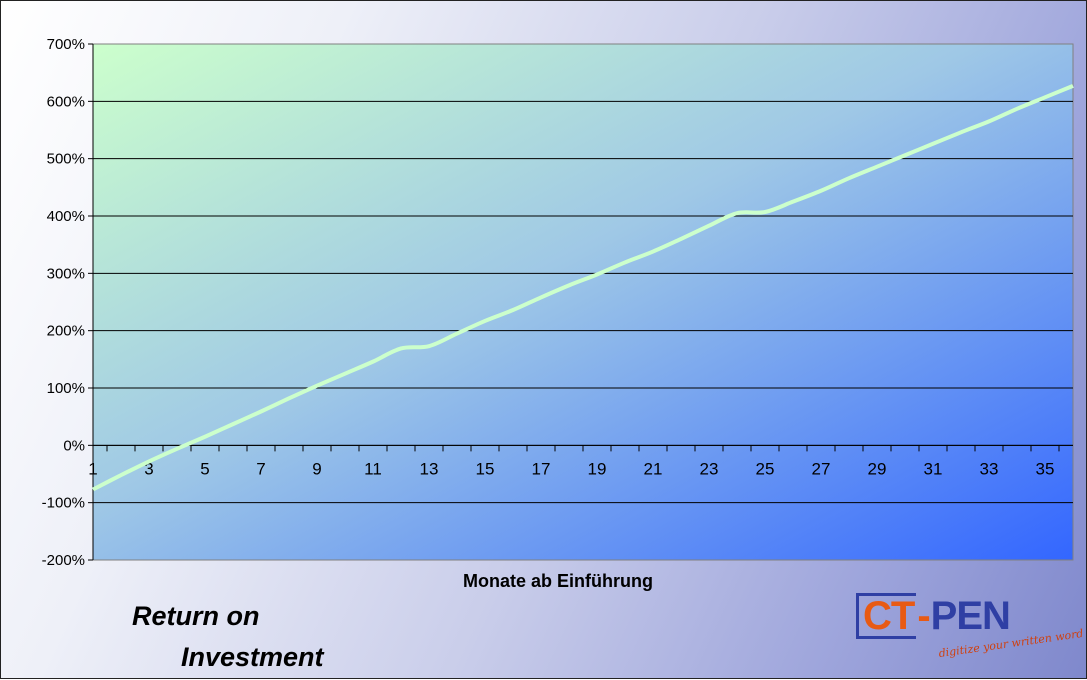 The height and width of the screenshot is (680, 1087). I want to click on y-tick-label: -100%, so click(63, 503).